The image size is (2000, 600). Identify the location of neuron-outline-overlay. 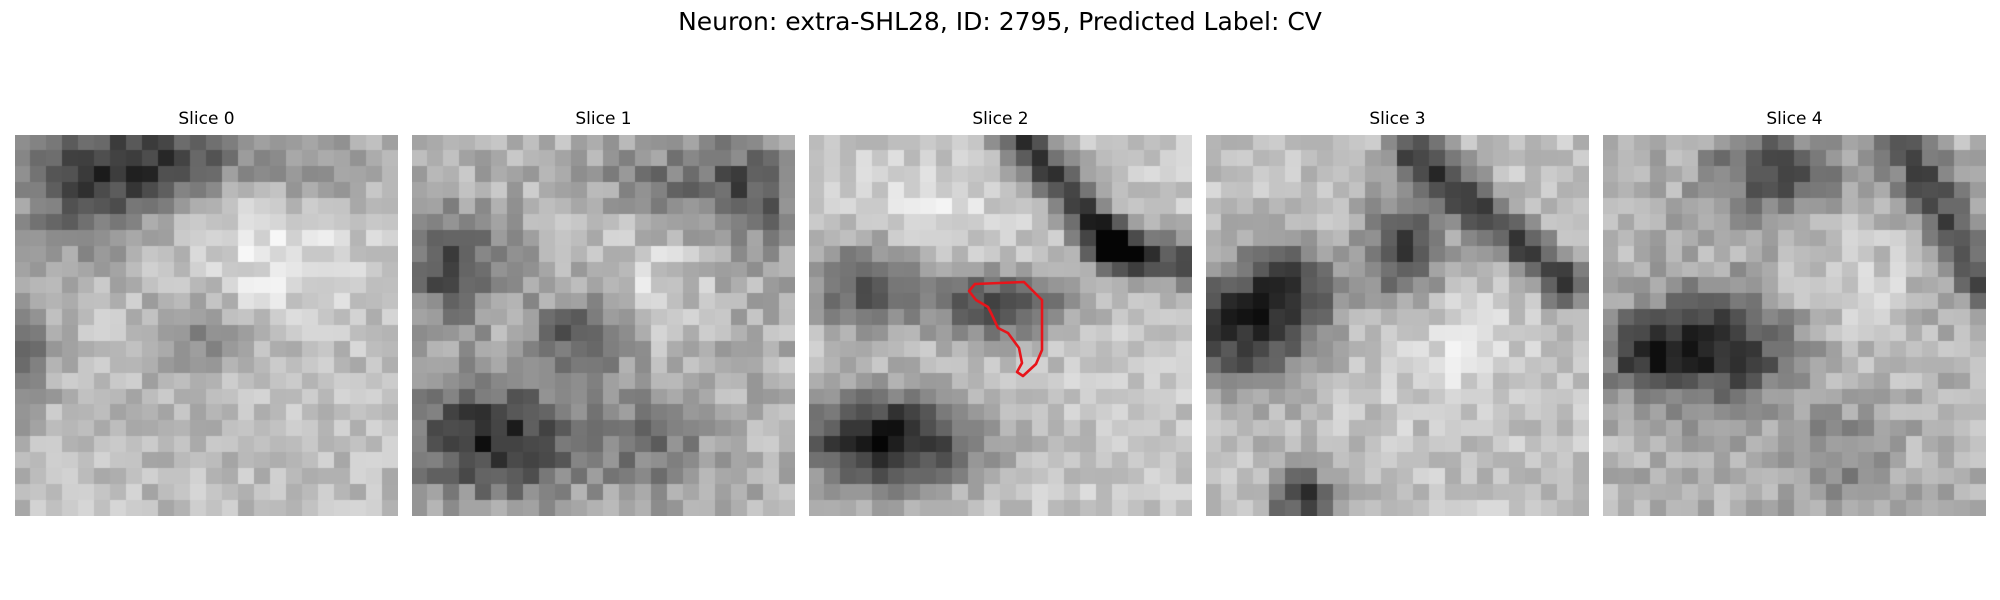
(1005, 329).